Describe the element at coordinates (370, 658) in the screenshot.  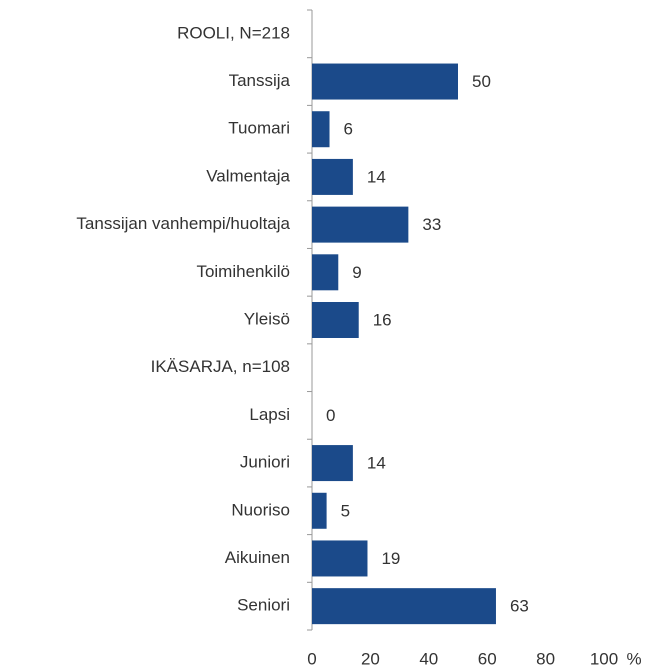
I see `x-tick-label: 20` at that location.